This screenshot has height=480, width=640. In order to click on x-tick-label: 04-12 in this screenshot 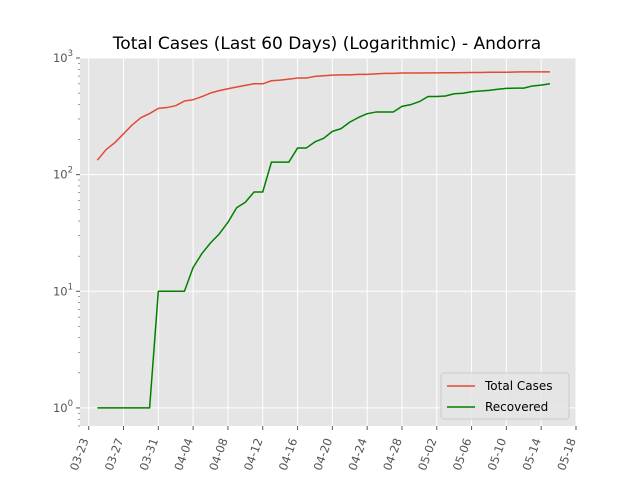, I will do `click(253, 454)`.